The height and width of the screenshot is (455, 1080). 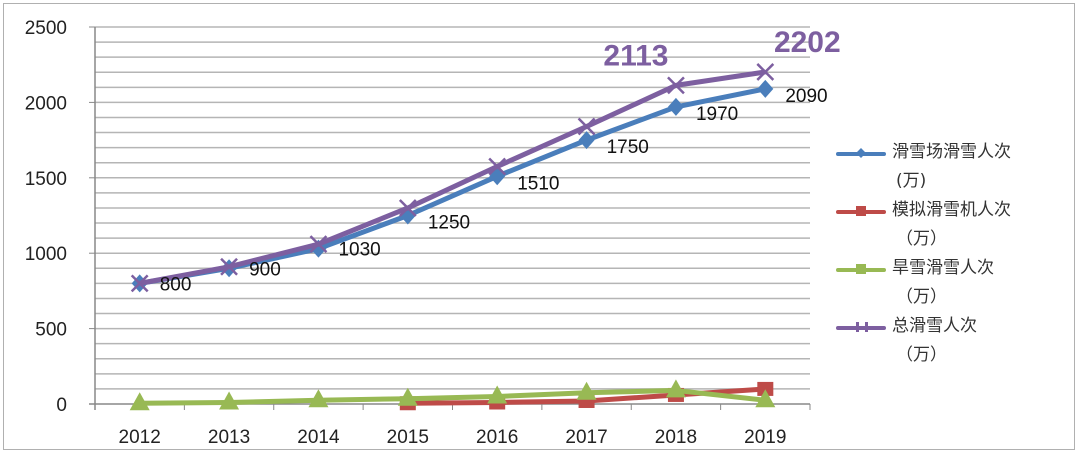 I want to click on x-tick-label: 2019, so click(x=765, y=437).